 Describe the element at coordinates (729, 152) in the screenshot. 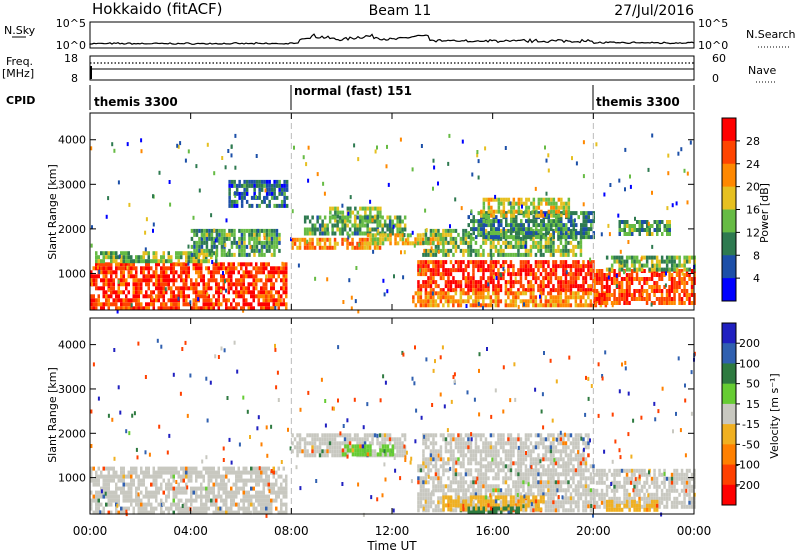

I see `colorbar-swatch` at that location.